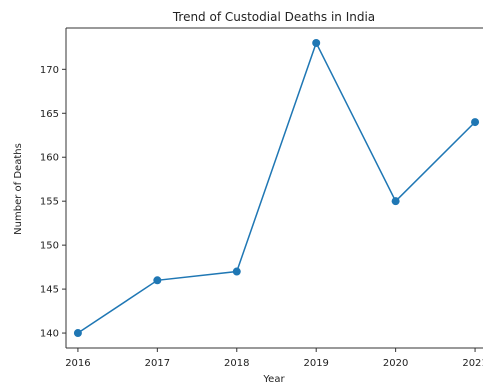  Describe the element at coordinates (49, 202) in the screenshot. I see `y-tick-label: 155` at that location.